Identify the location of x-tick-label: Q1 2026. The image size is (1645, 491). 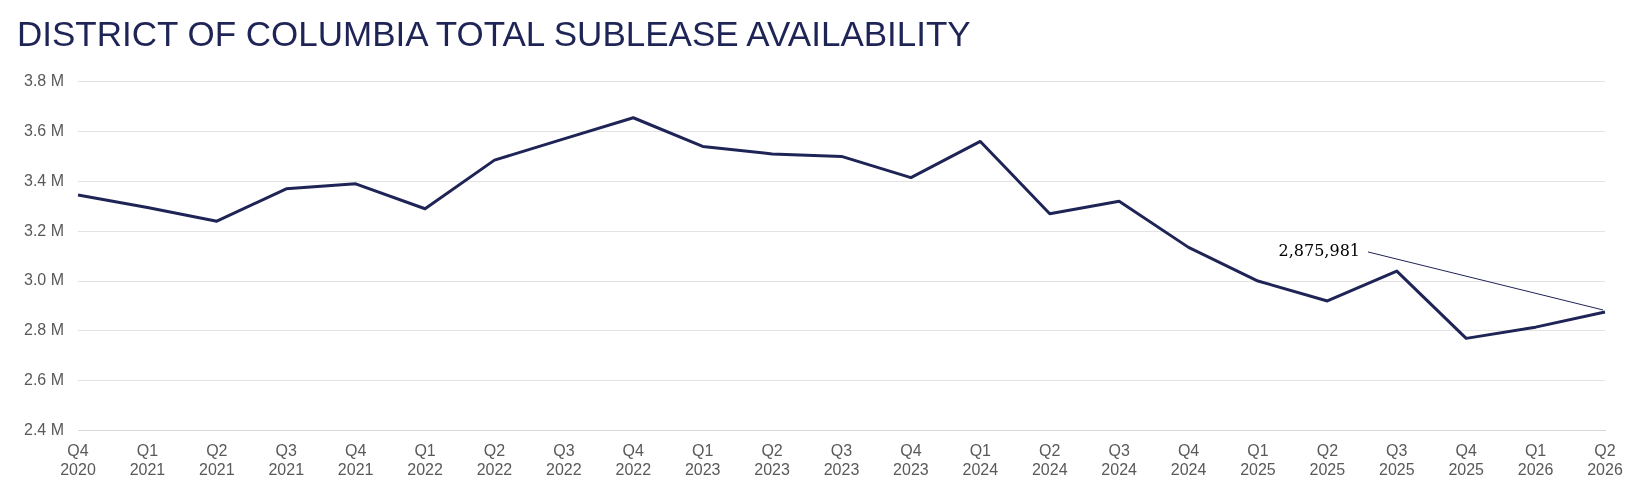
(1535, 459).